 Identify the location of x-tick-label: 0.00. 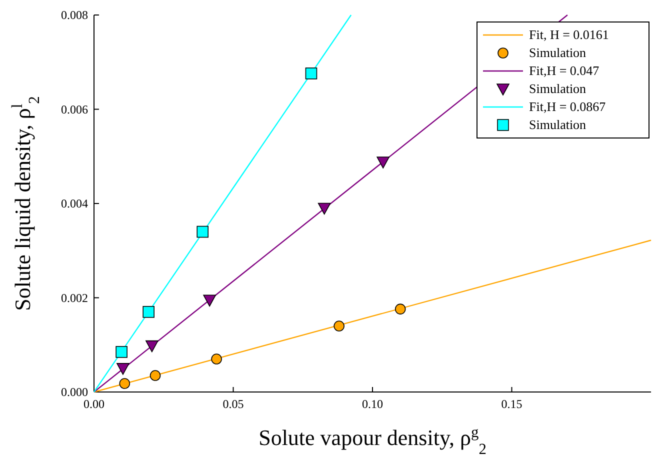
(94, 404).